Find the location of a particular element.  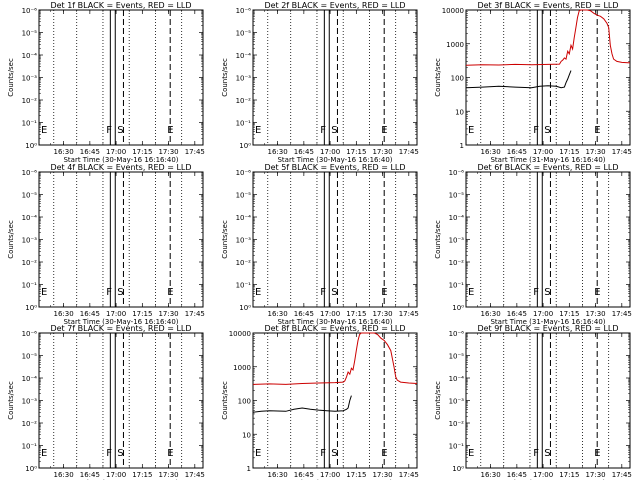

x-axis-label: Start Time (31-May-16 16:16:40) is located at coordinates (547, 160).